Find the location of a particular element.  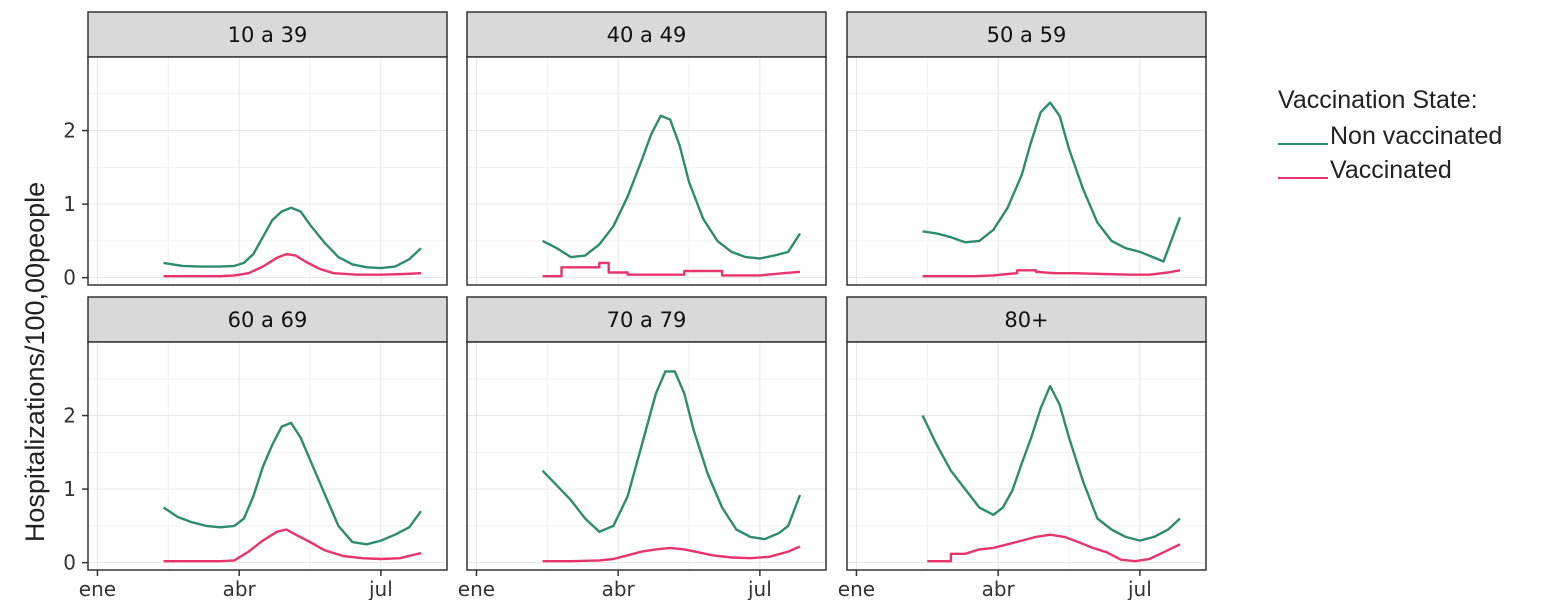

legend-title: Vaccination State: is located at coordinates (1378, 100).